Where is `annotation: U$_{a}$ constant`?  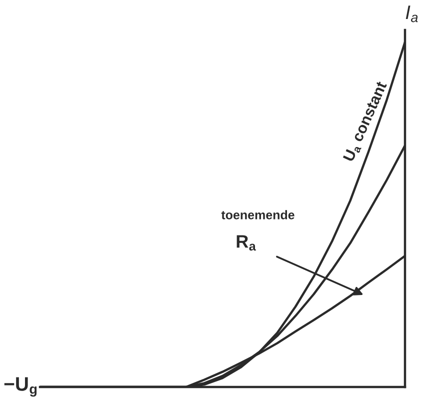 annotation: U$_{a}$ constant is located at coordinates (366, 121).